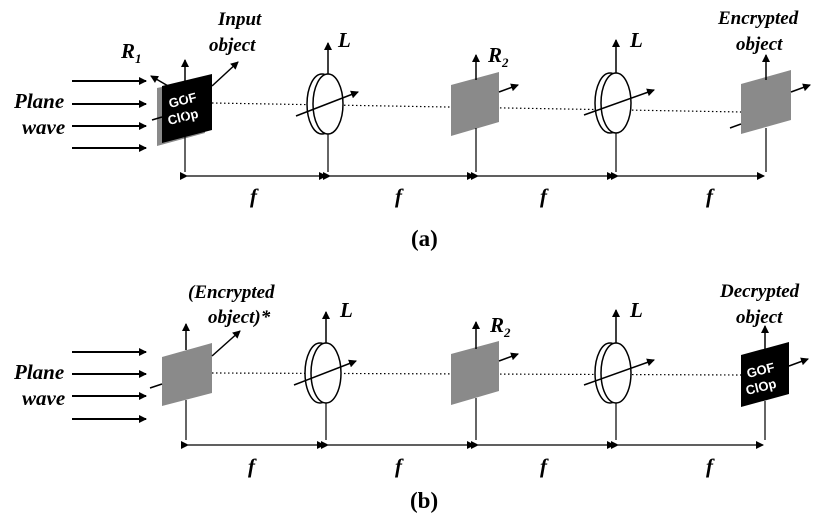 This screenshot has height=518, width=820. I want to click on caption-b: (b), so click(424, 500).